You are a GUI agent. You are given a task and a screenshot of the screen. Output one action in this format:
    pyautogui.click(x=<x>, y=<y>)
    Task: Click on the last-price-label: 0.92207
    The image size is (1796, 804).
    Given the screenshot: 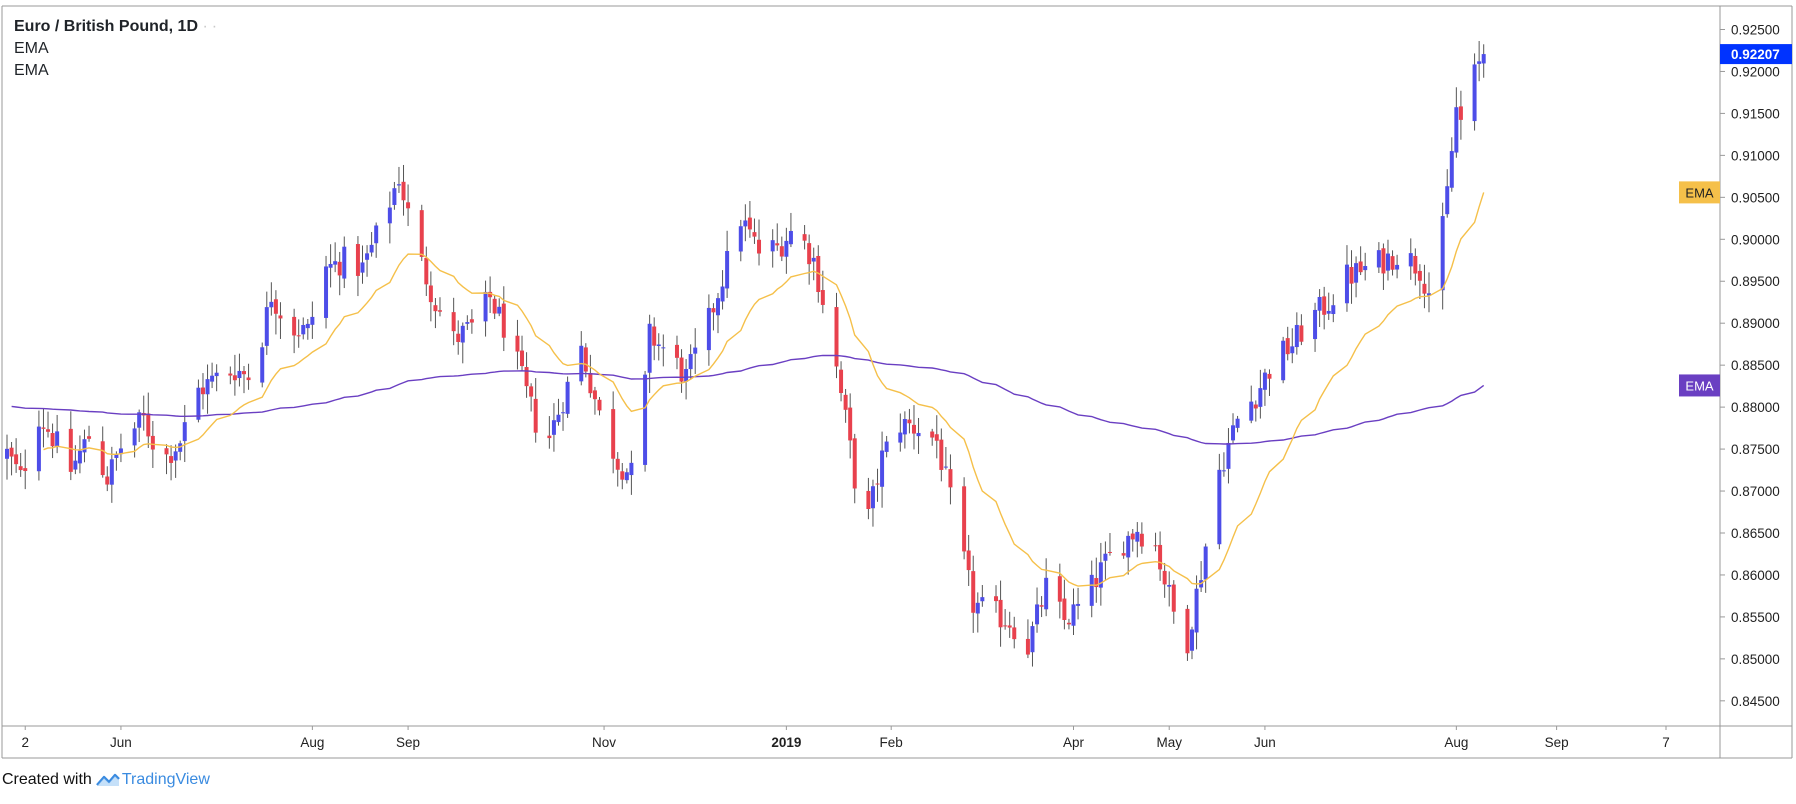 What is the action you would take?
    pyautogui.click(x=1755, y=54)
    